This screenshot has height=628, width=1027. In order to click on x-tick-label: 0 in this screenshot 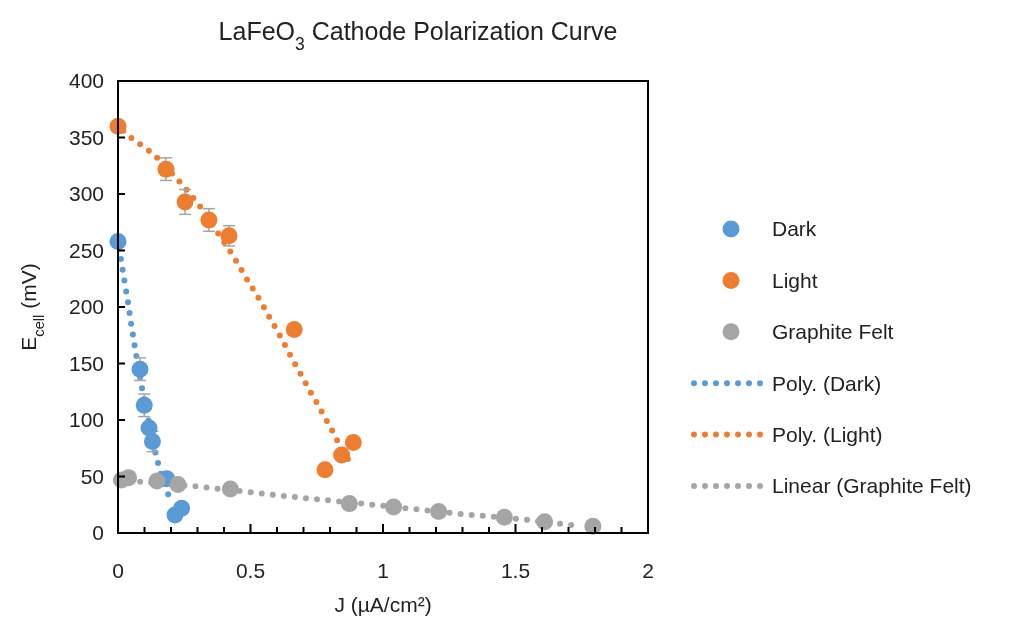, I will do `click(118, 570)`.